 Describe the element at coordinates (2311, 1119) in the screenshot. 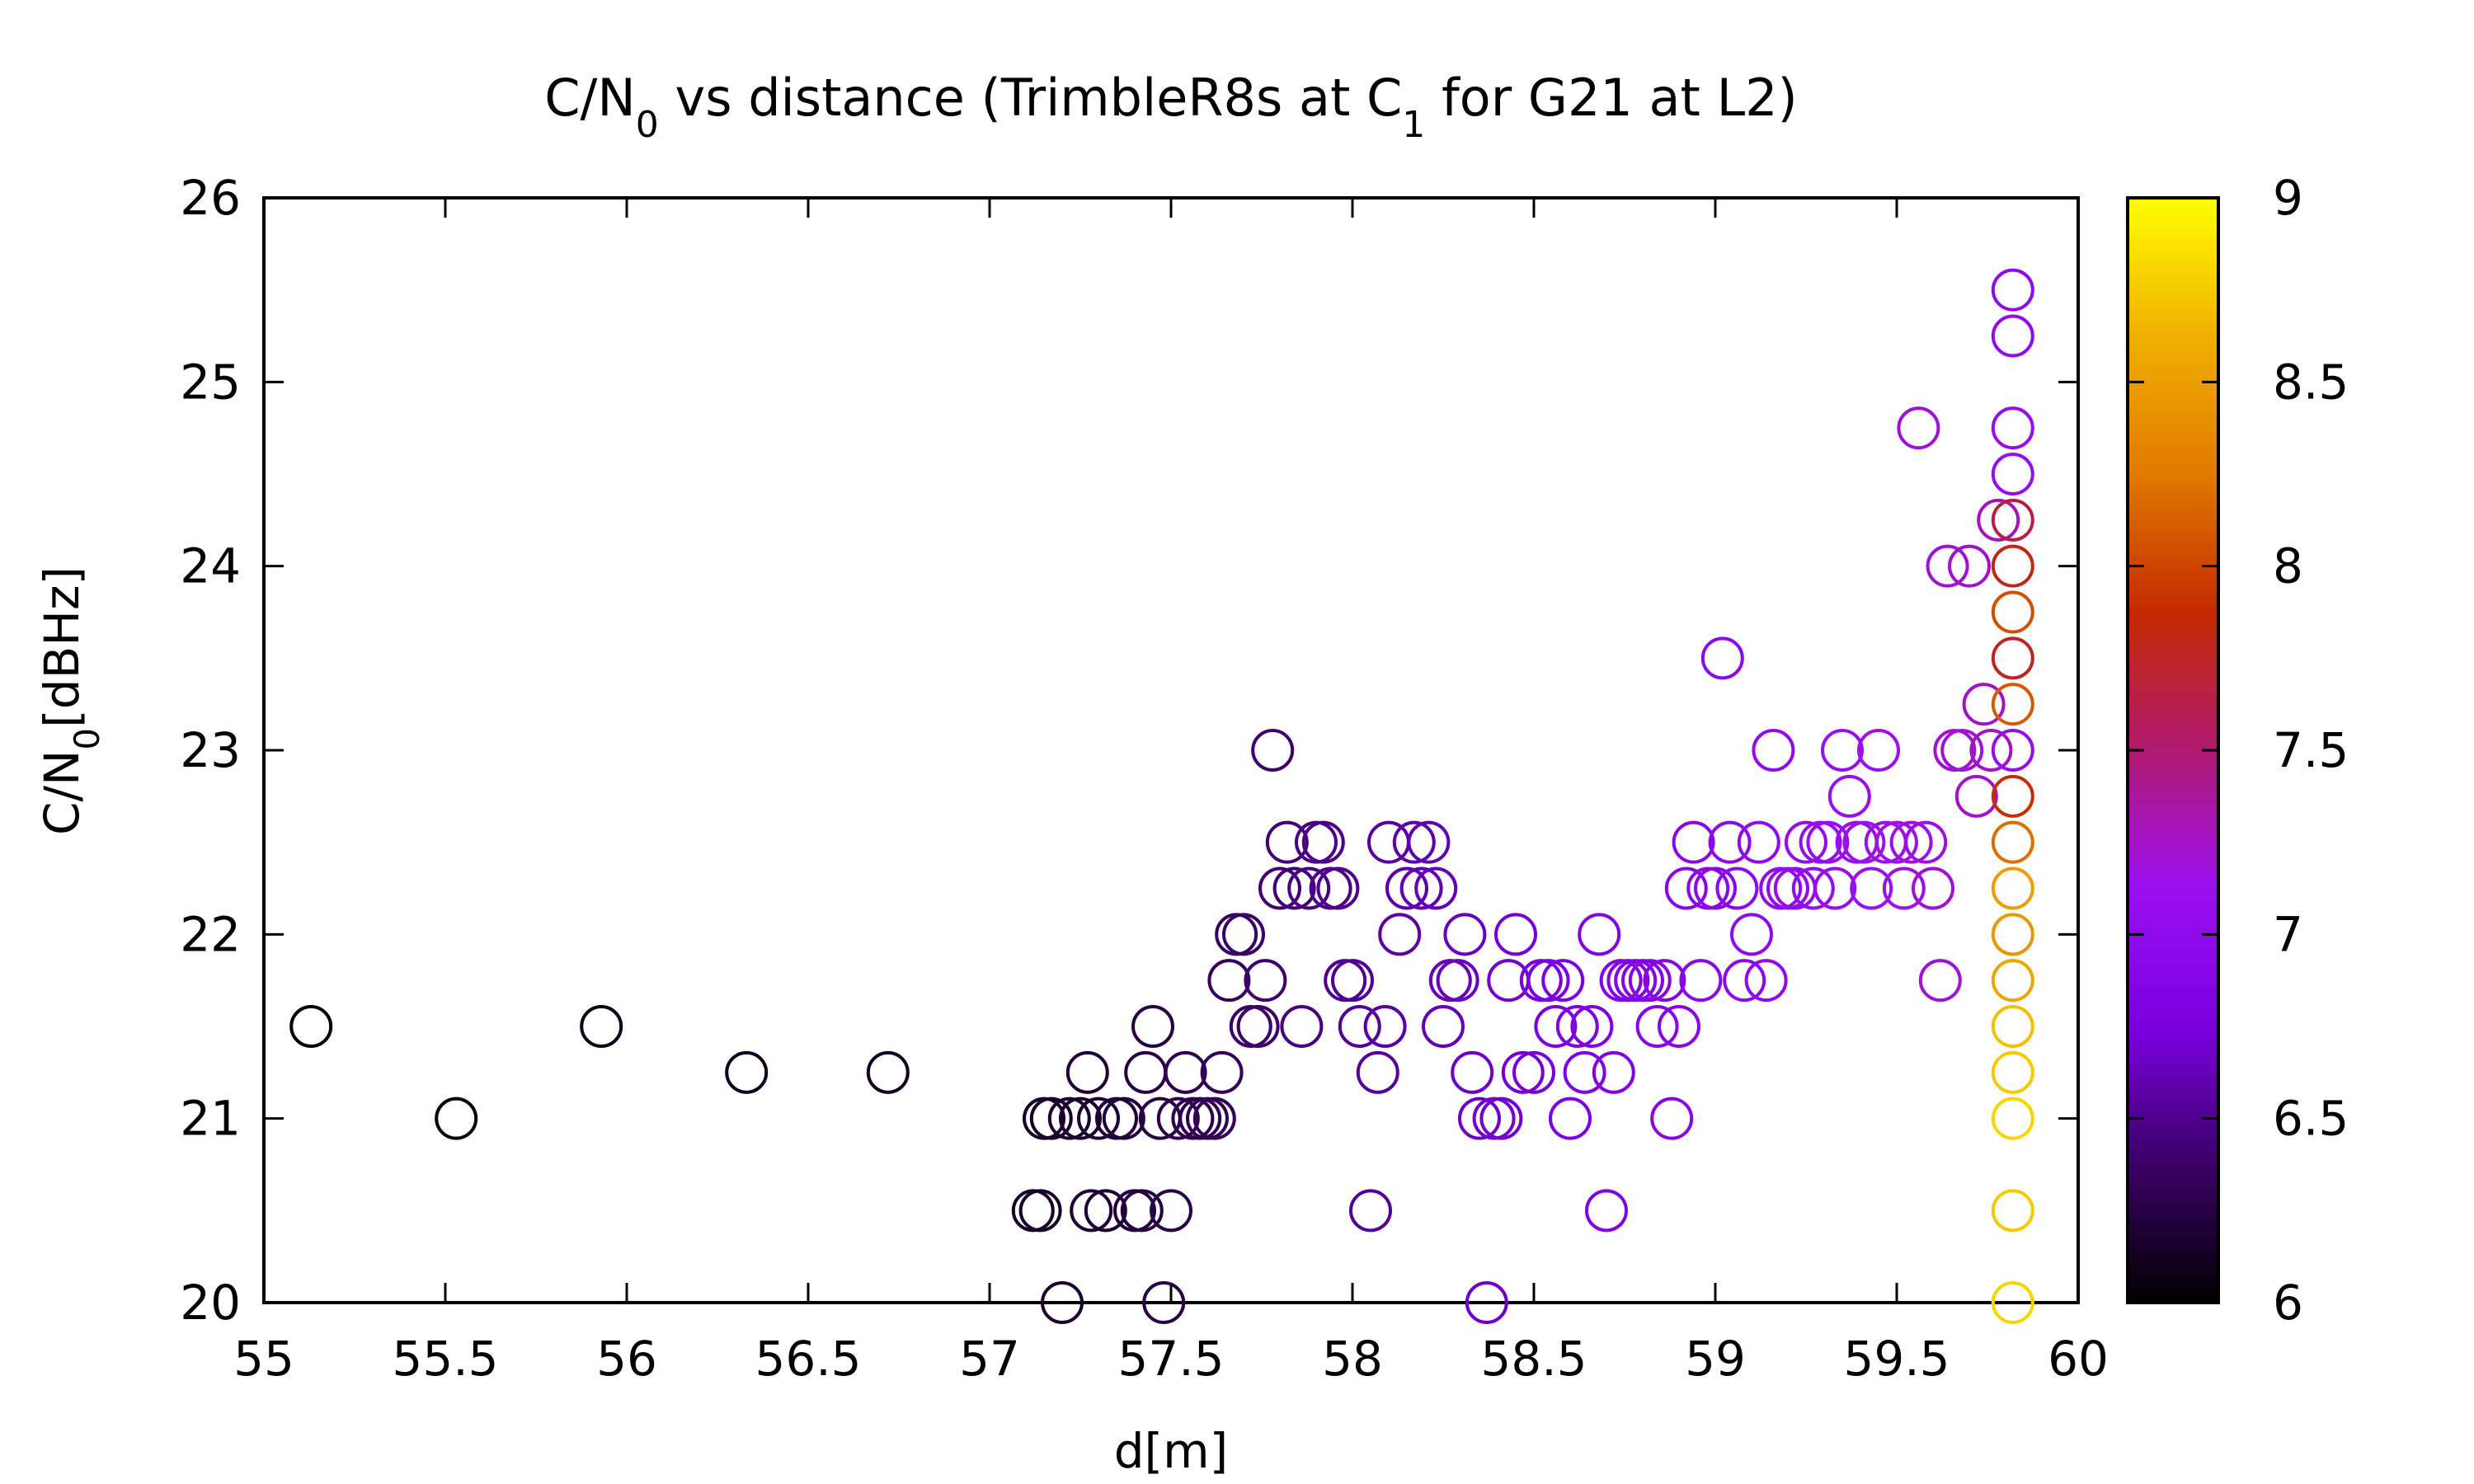

I see `colorbar-tick-label: 6.5` at that location.